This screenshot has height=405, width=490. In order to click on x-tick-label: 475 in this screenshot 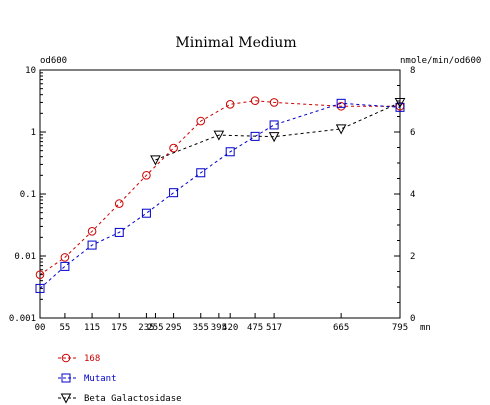, I will do `click(255, 328)`.